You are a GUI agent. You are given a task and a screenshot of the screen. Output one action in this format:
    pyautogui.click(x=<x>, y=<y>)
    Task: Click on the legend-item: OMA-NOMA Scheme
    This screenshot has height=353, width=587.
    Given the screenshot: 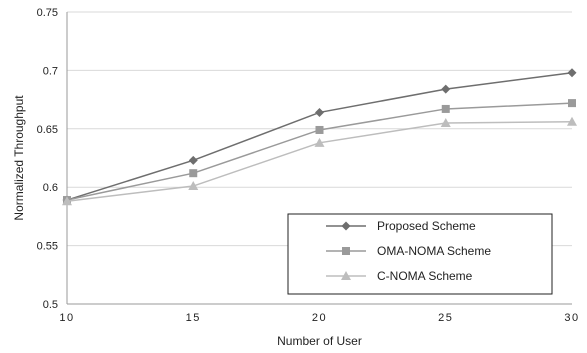 What is the action you would take?
    pyautogui.click(x=408, y=251)
    